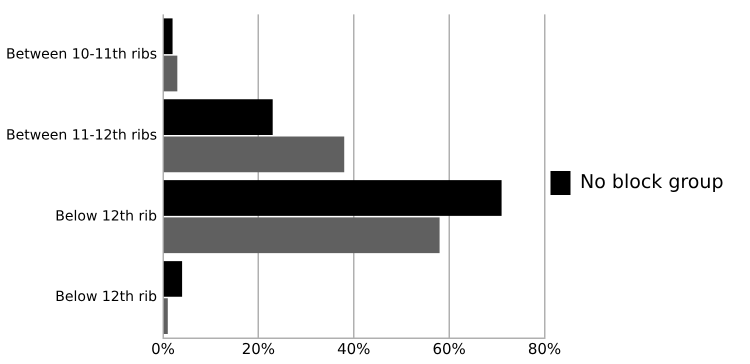 This screenshot has height=364, width=750. I want to click on y-tick-label: Between 11-12th ribs, so click(82, 135).